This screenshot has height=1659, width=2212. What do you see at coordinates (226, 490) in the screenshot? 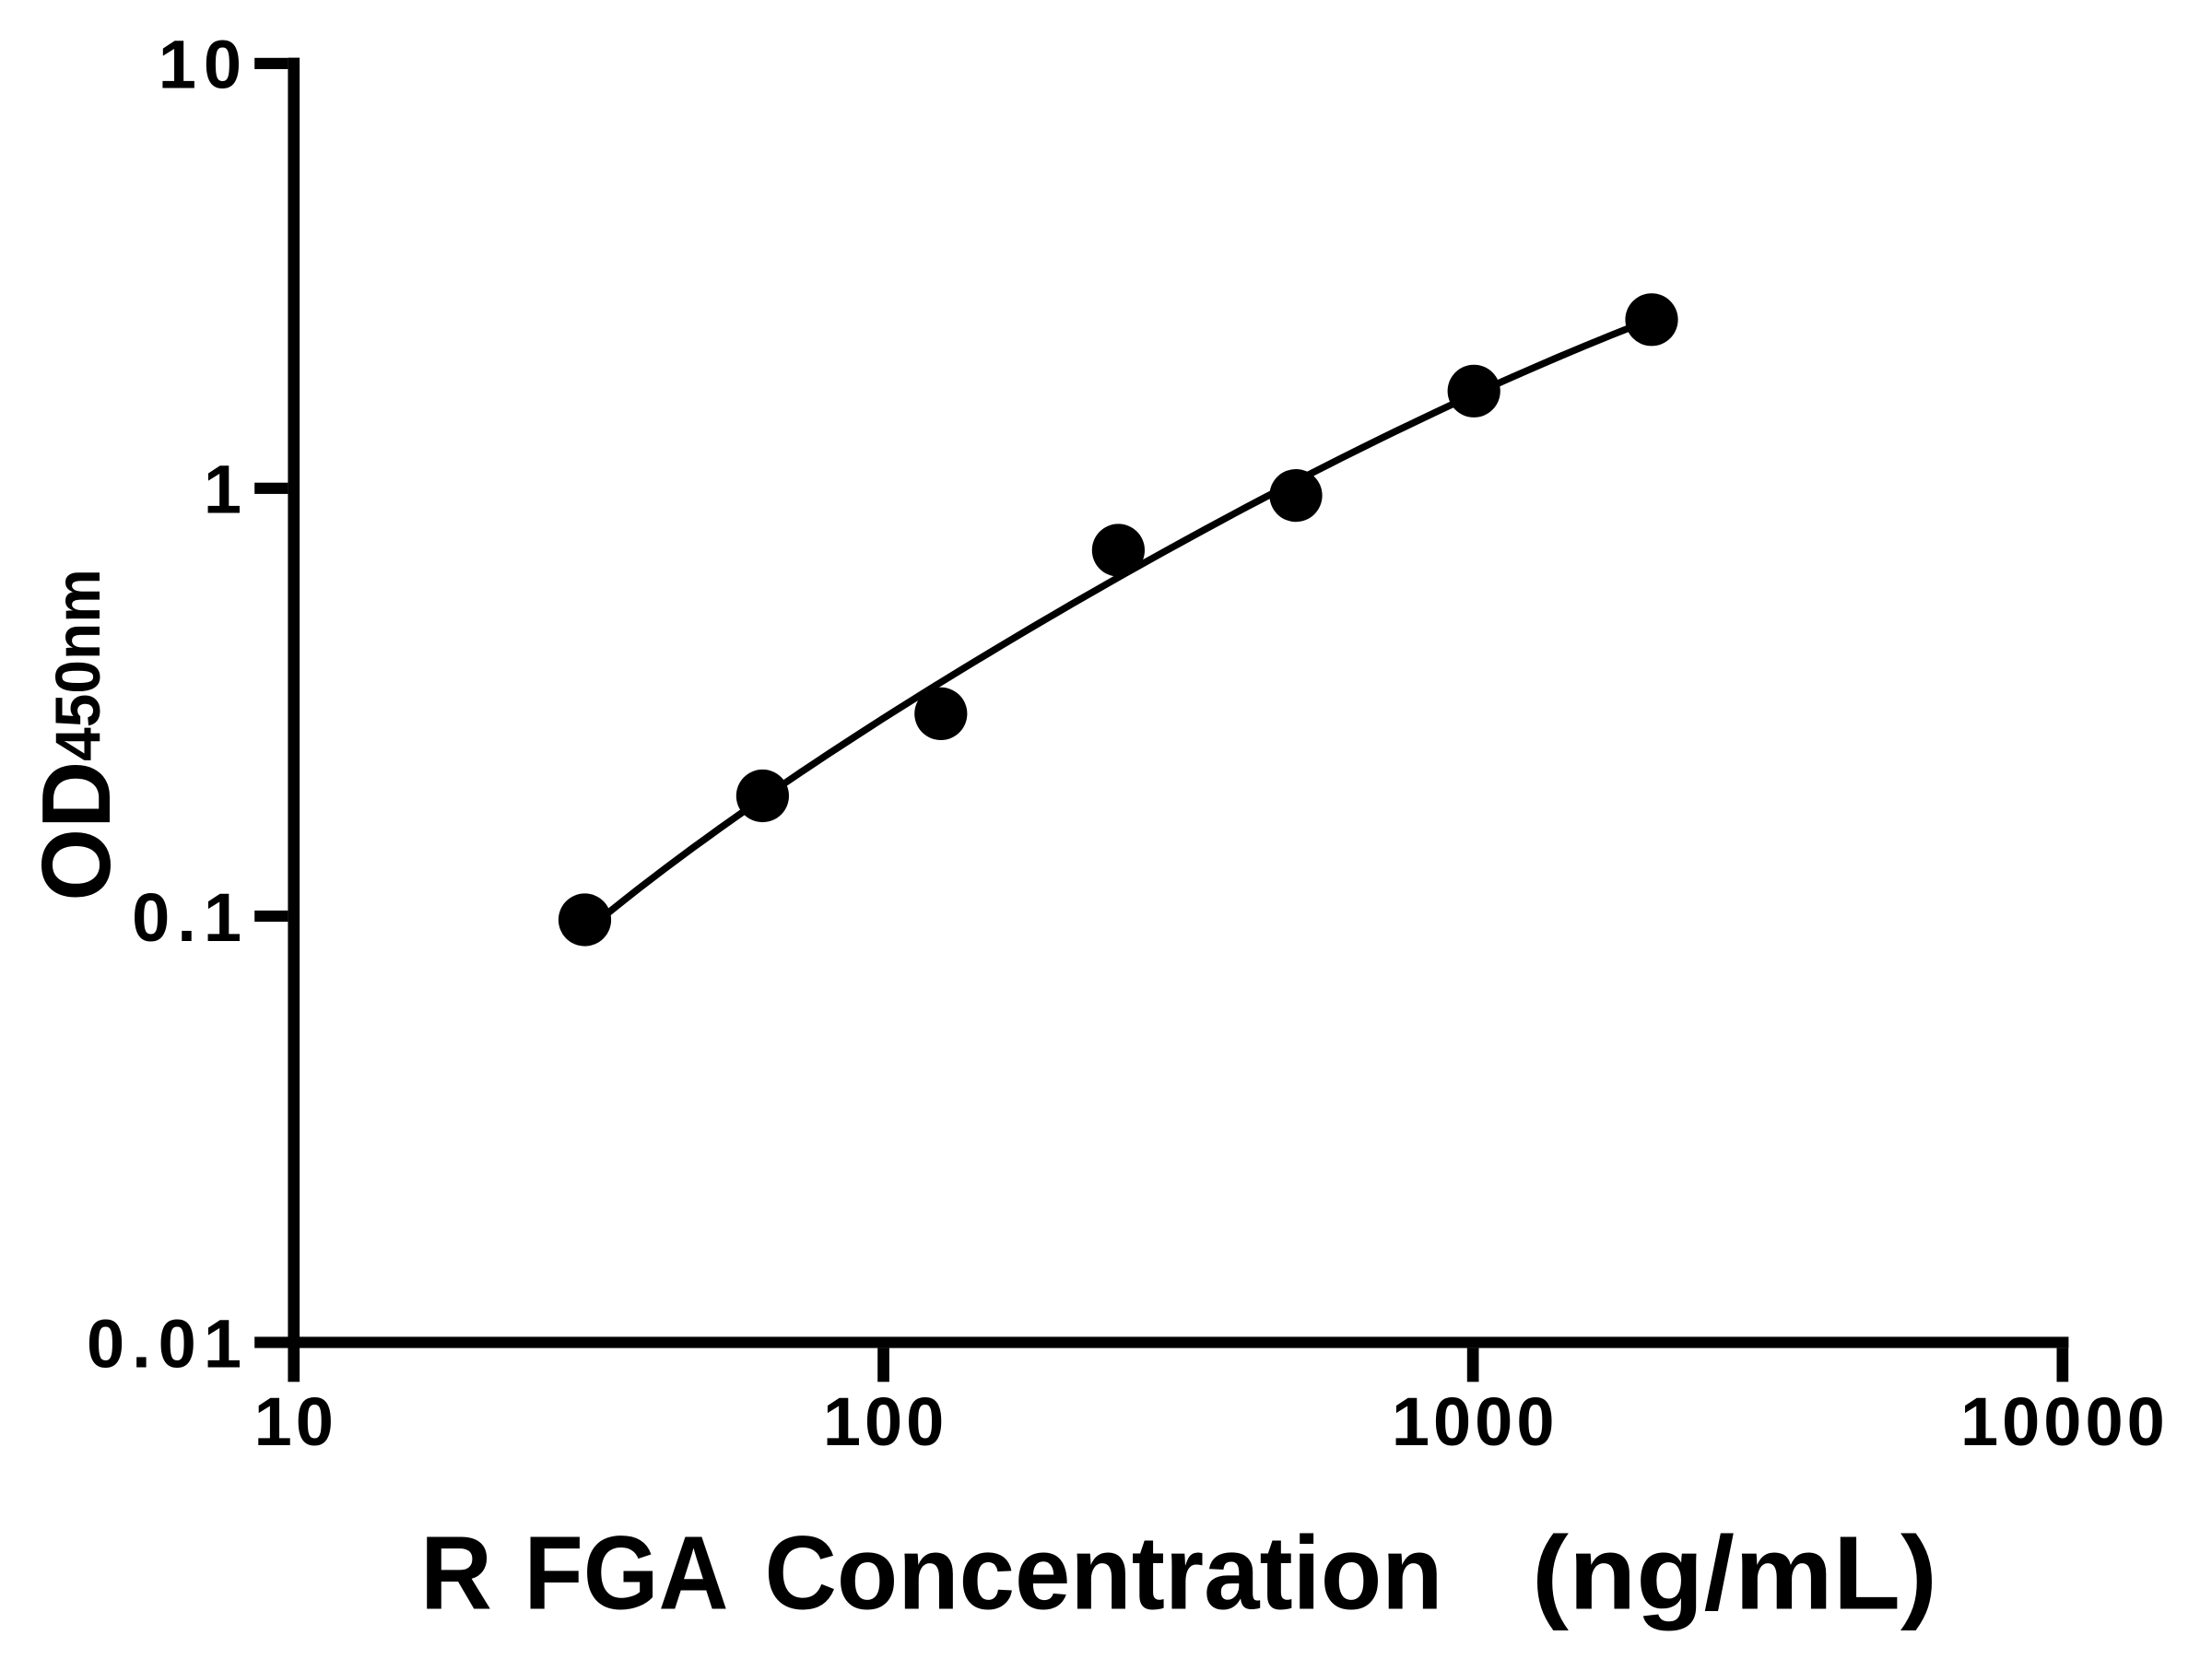
I see `svg-text: 1` at bounding box center [226, 490].